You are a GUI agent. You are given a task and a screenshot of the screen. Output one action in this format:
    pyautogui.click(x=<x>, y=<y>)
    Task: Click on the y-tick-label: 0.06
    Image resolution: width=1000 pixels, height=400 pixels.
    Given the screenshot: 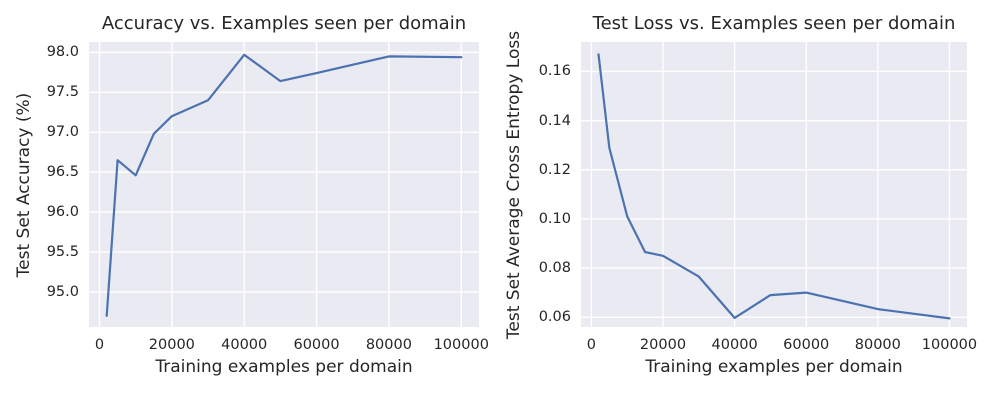 What is the action you would take?
    pyautogui.click(x=554, y=317)
    